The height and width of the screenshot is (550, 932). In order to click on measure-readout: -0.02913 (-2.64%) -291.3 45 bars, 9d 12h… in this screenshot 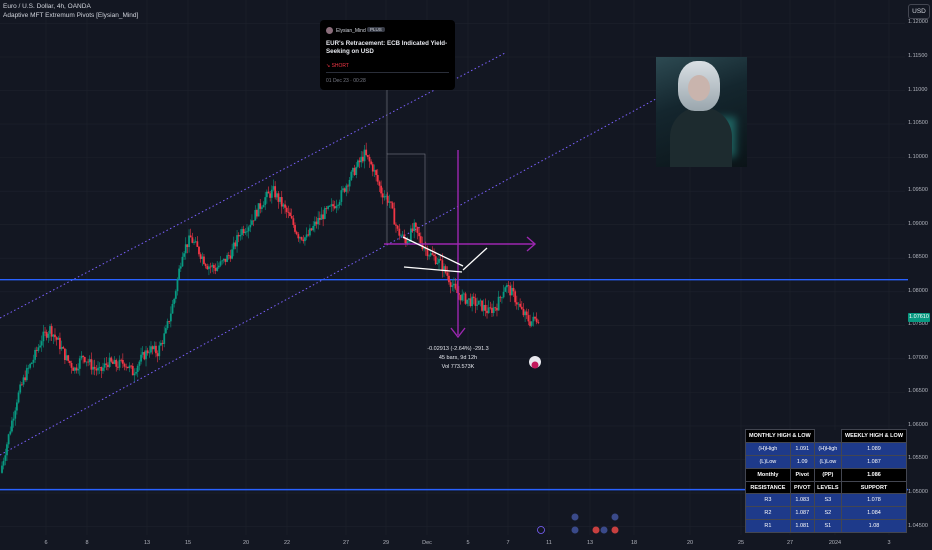, I will do `click(458, 358)`.